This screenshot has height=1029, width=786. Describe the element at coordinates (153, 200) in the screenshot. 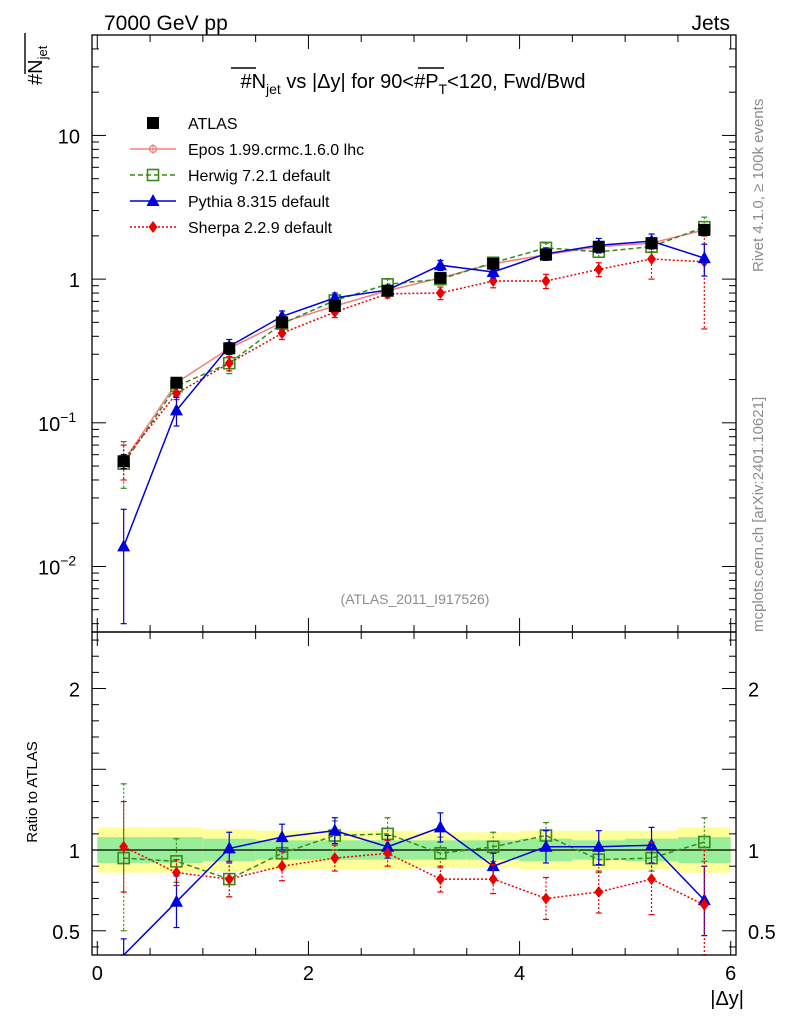

I see `legend-marker-pythia` at that location.